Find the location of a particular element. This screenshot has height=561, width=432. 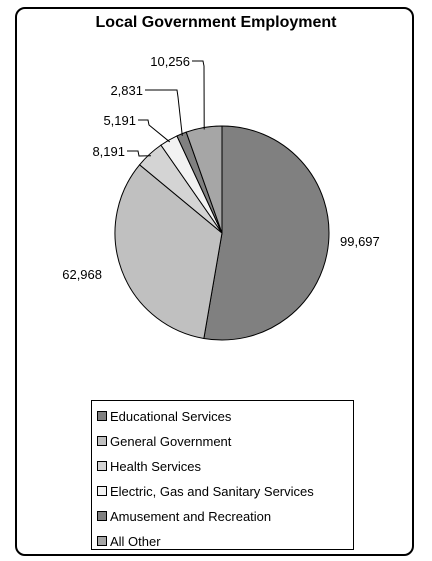

legend-item: All Other is located at coordinates (129, 541).